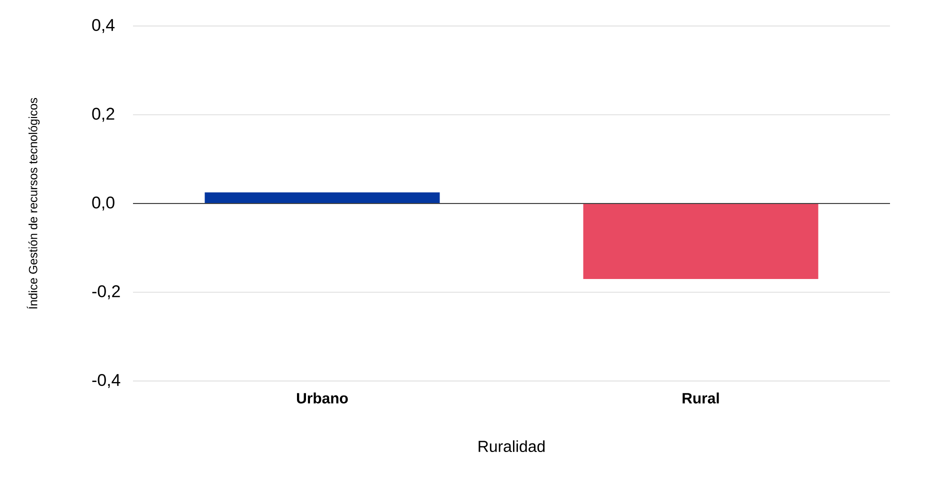  Describe the element at coordinates (103, 203) in the screenshot. I see `y-tick-label: 0,0` at that location.